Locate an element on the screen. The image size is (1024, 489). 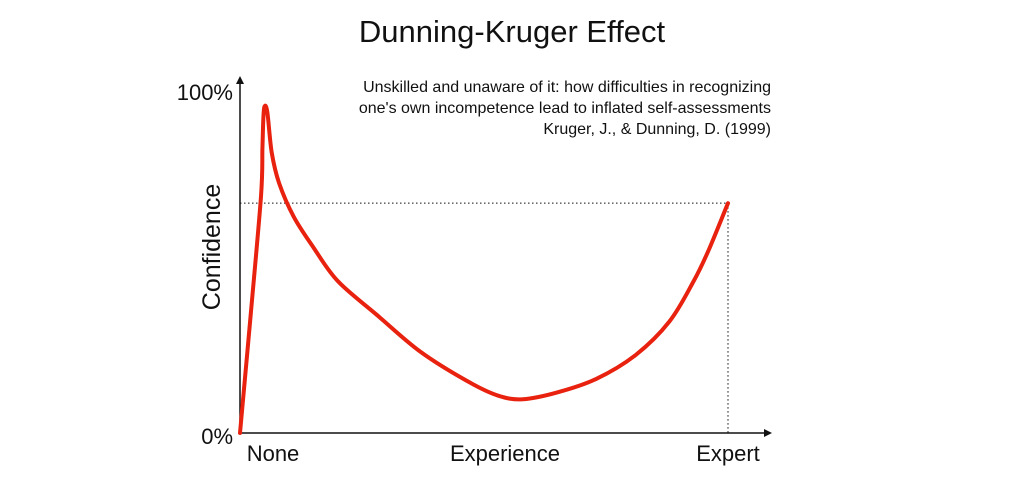
x-axis-arrow is located at coordinates (768, 433).